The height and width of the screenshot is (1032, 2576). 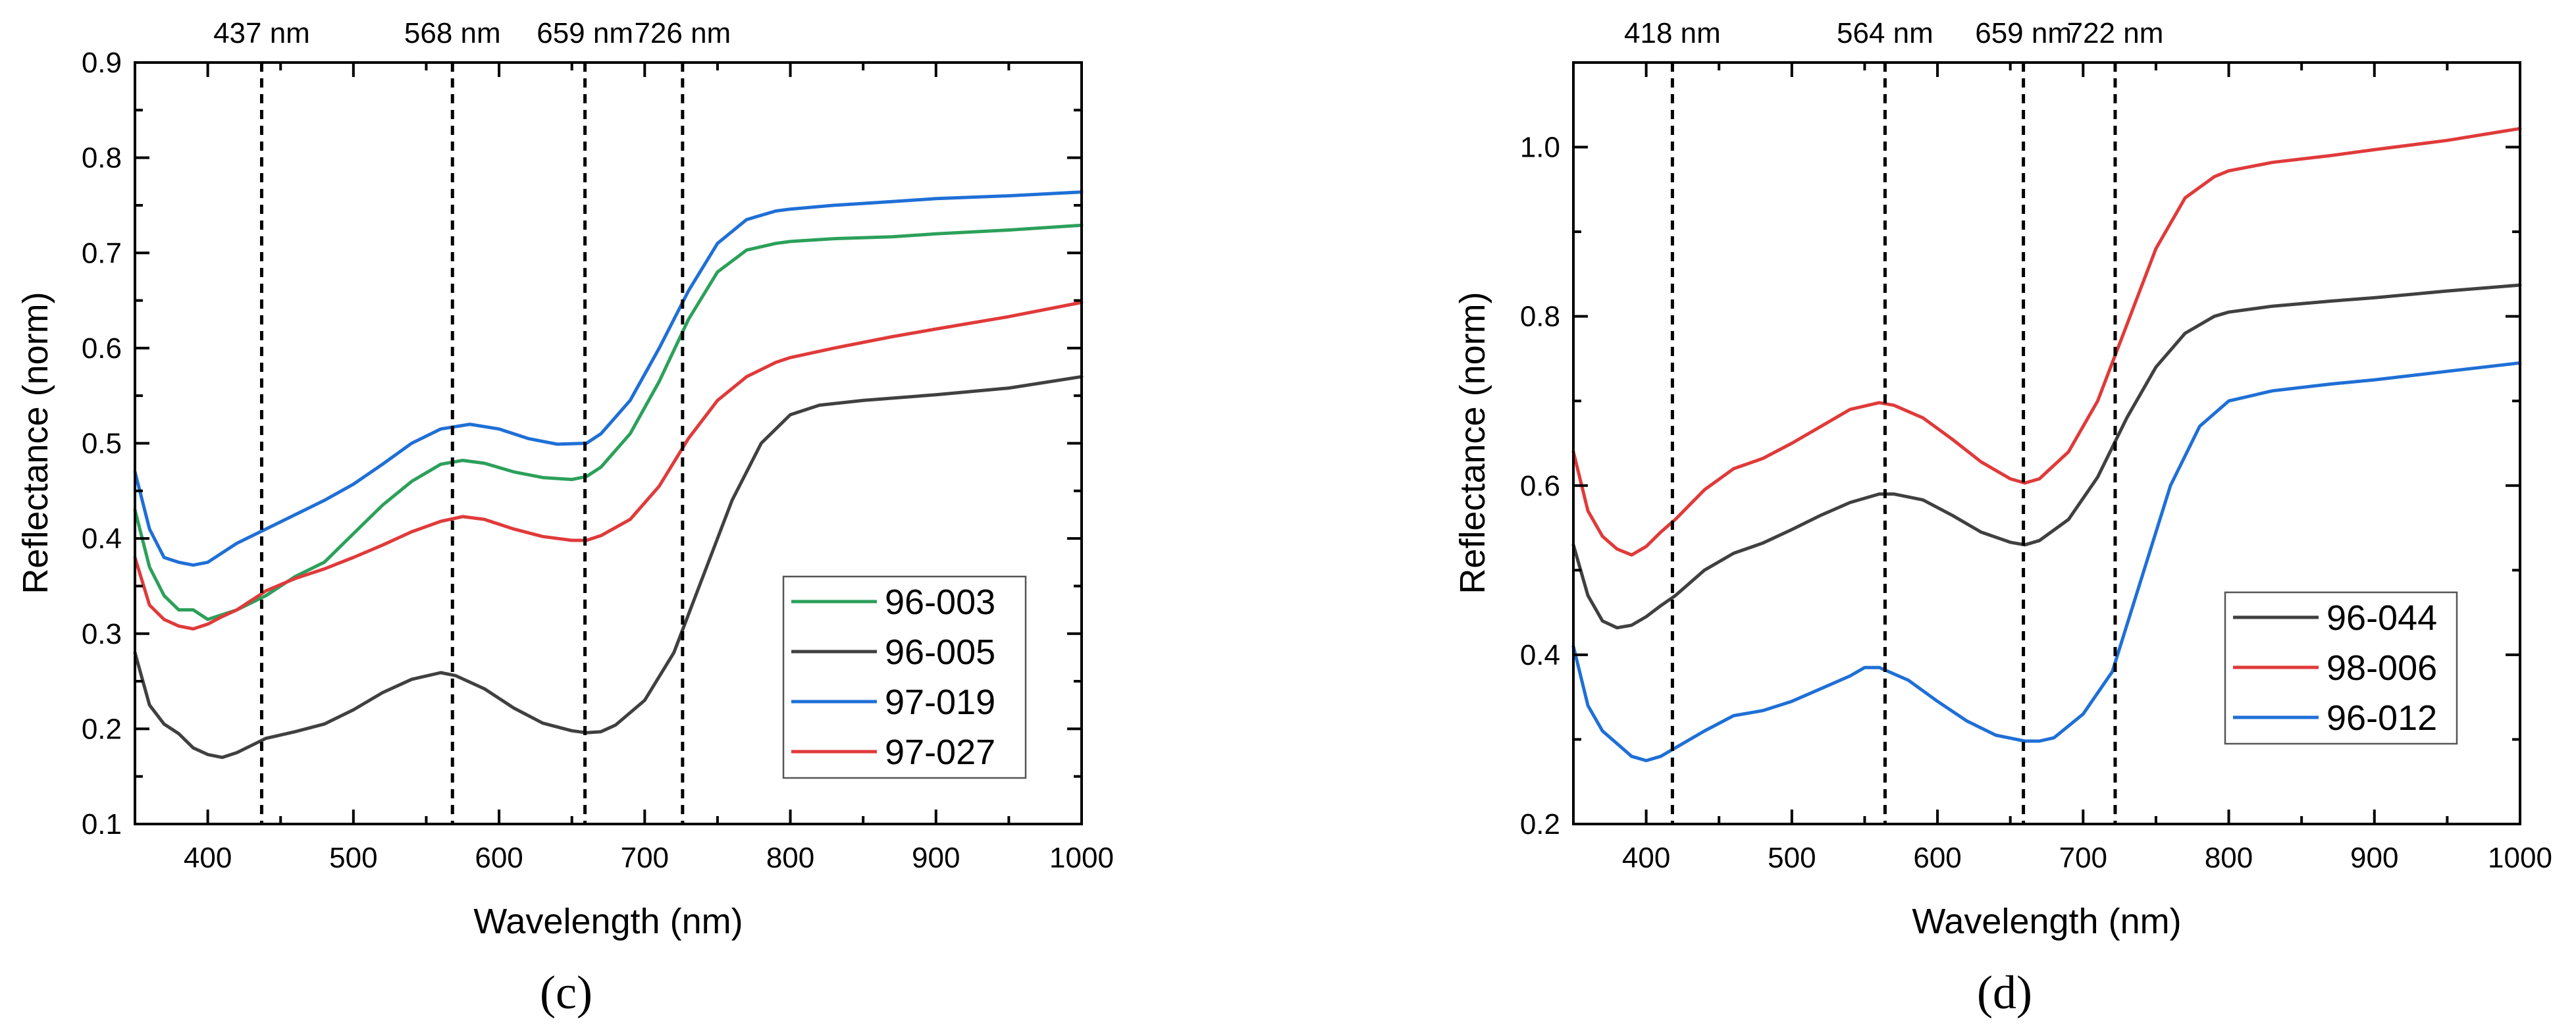 What do you see at coordinates (102, 63) in the screenshot?
I see `chart-c-ytick-label: 0.9` at bounding box center [102, 63].